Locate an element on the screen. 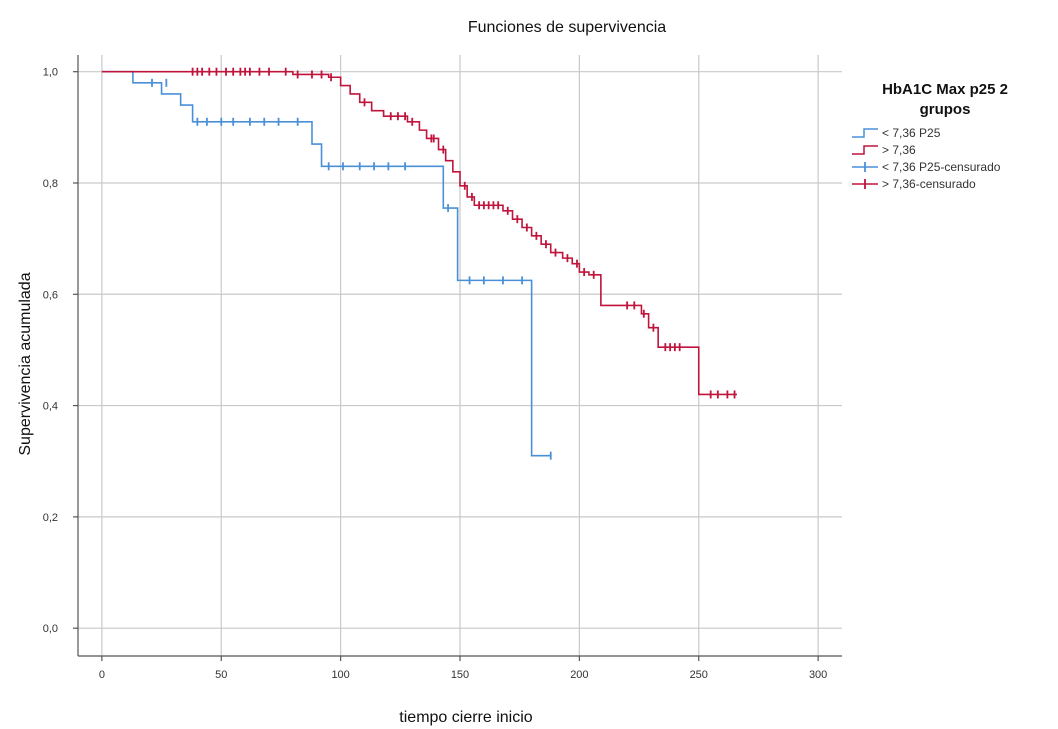 This screenshot has height=729, width=1058. x-tick-label-1: 50 is located at coordinates (221, 675).